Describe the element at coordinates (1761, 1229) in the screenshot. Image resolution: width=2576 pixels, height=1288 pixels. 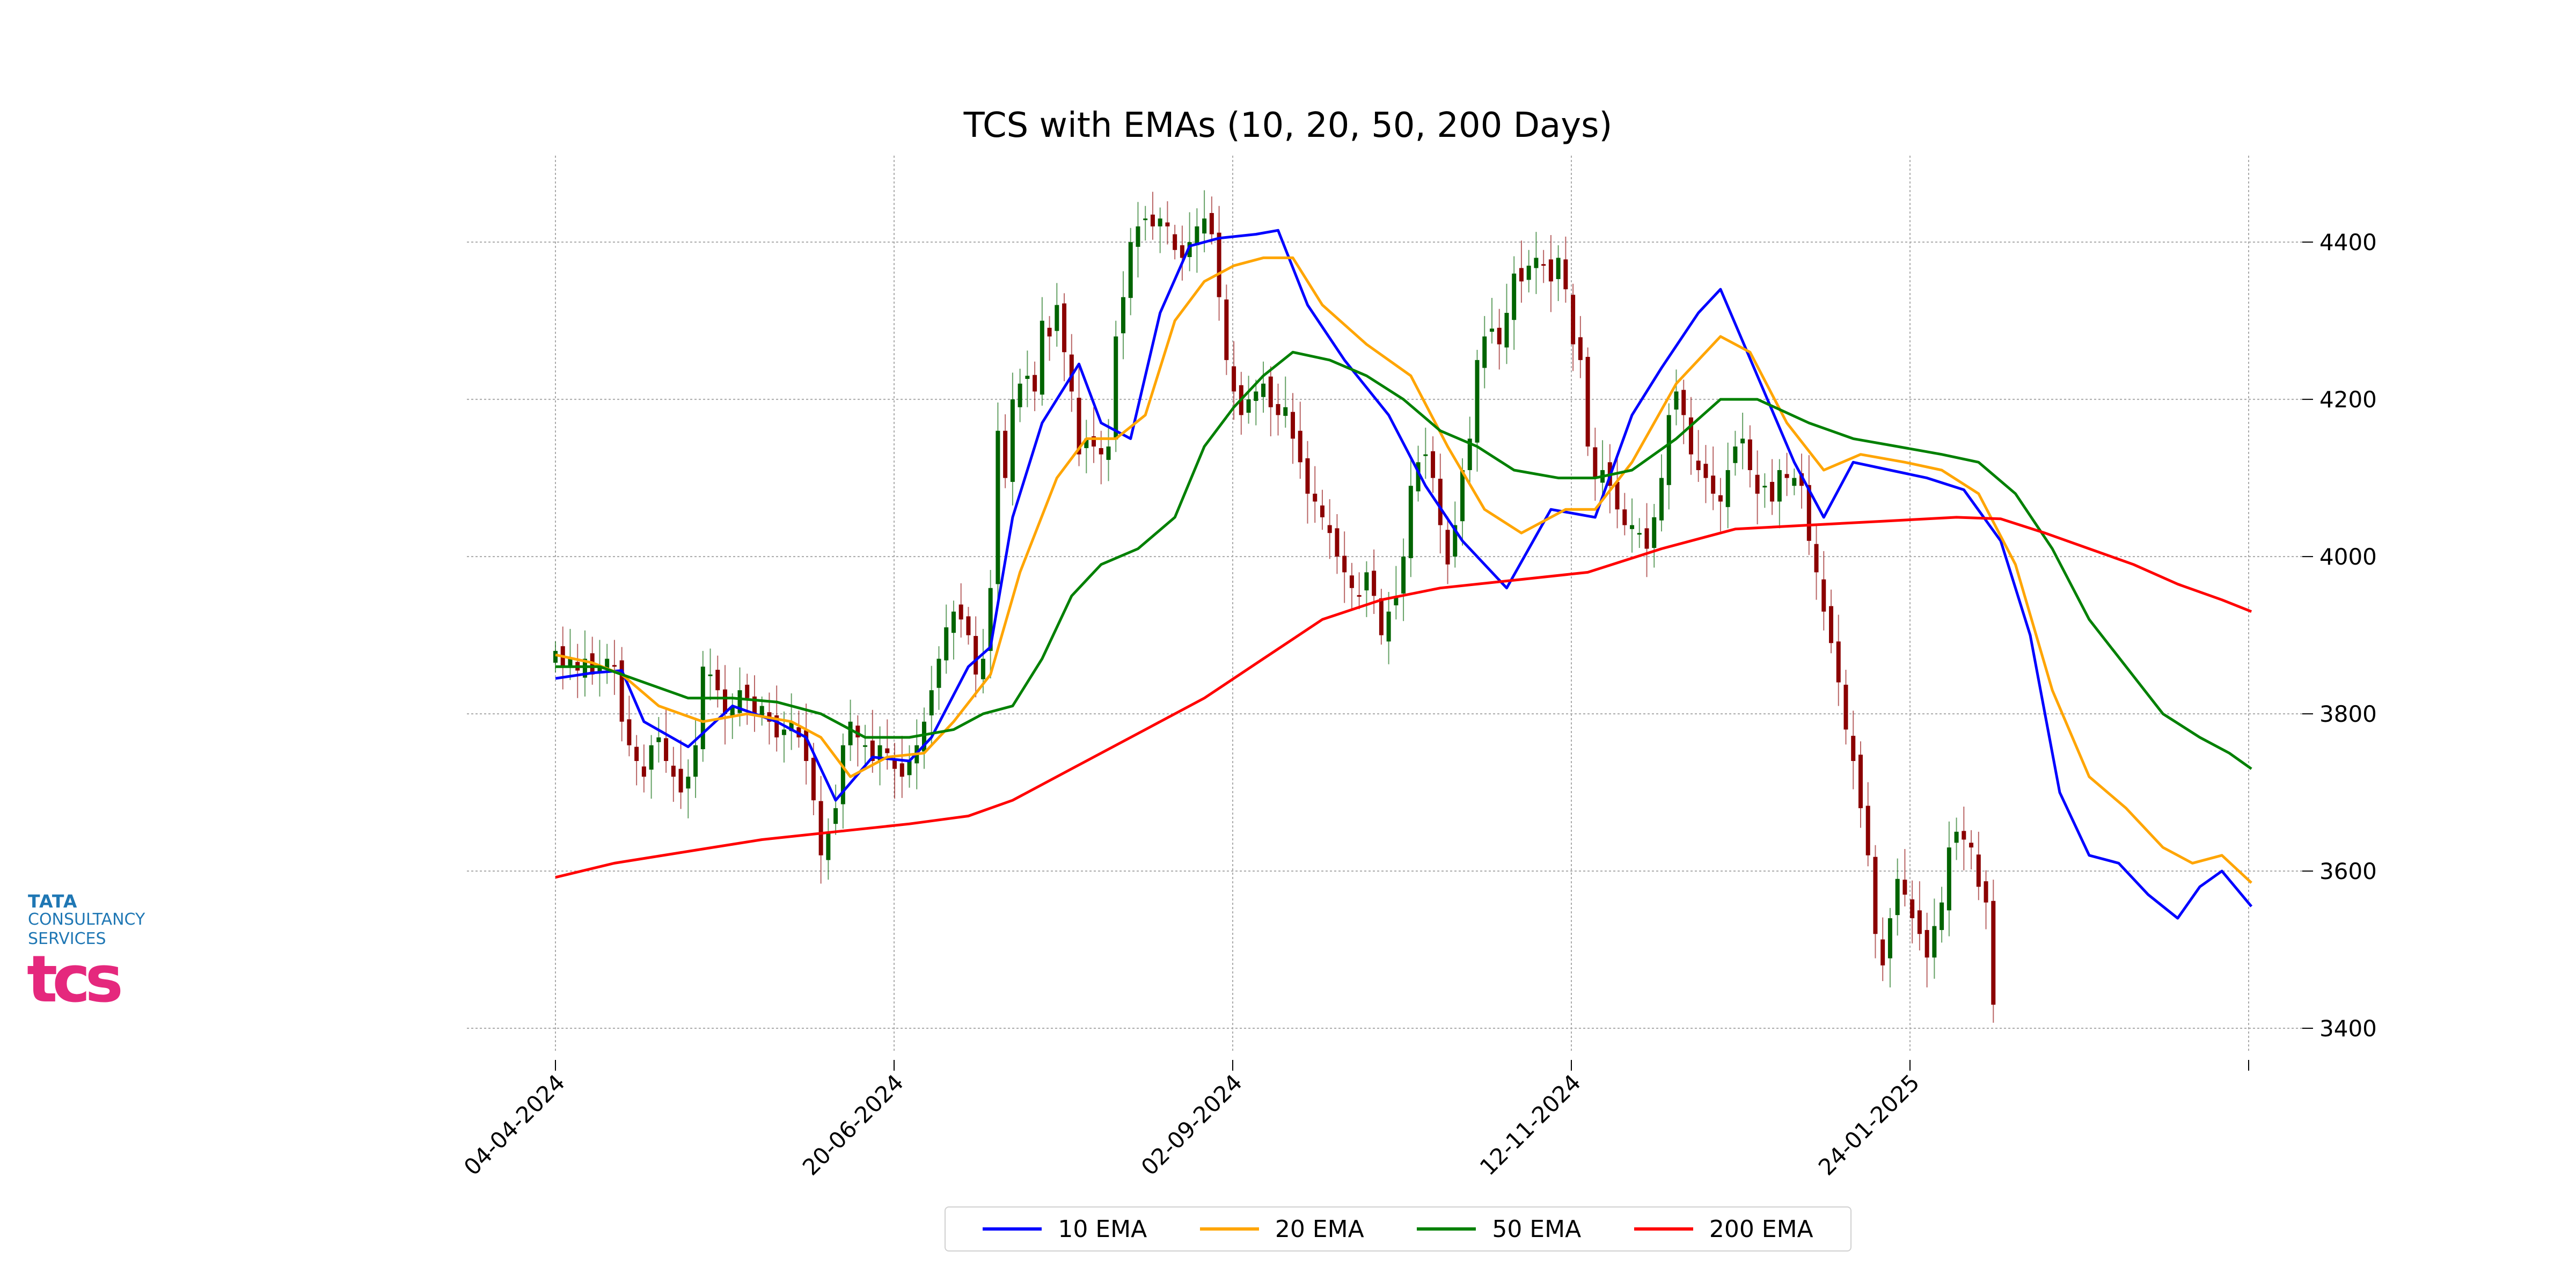
I see `legend-label: 200 EMA` at that location.